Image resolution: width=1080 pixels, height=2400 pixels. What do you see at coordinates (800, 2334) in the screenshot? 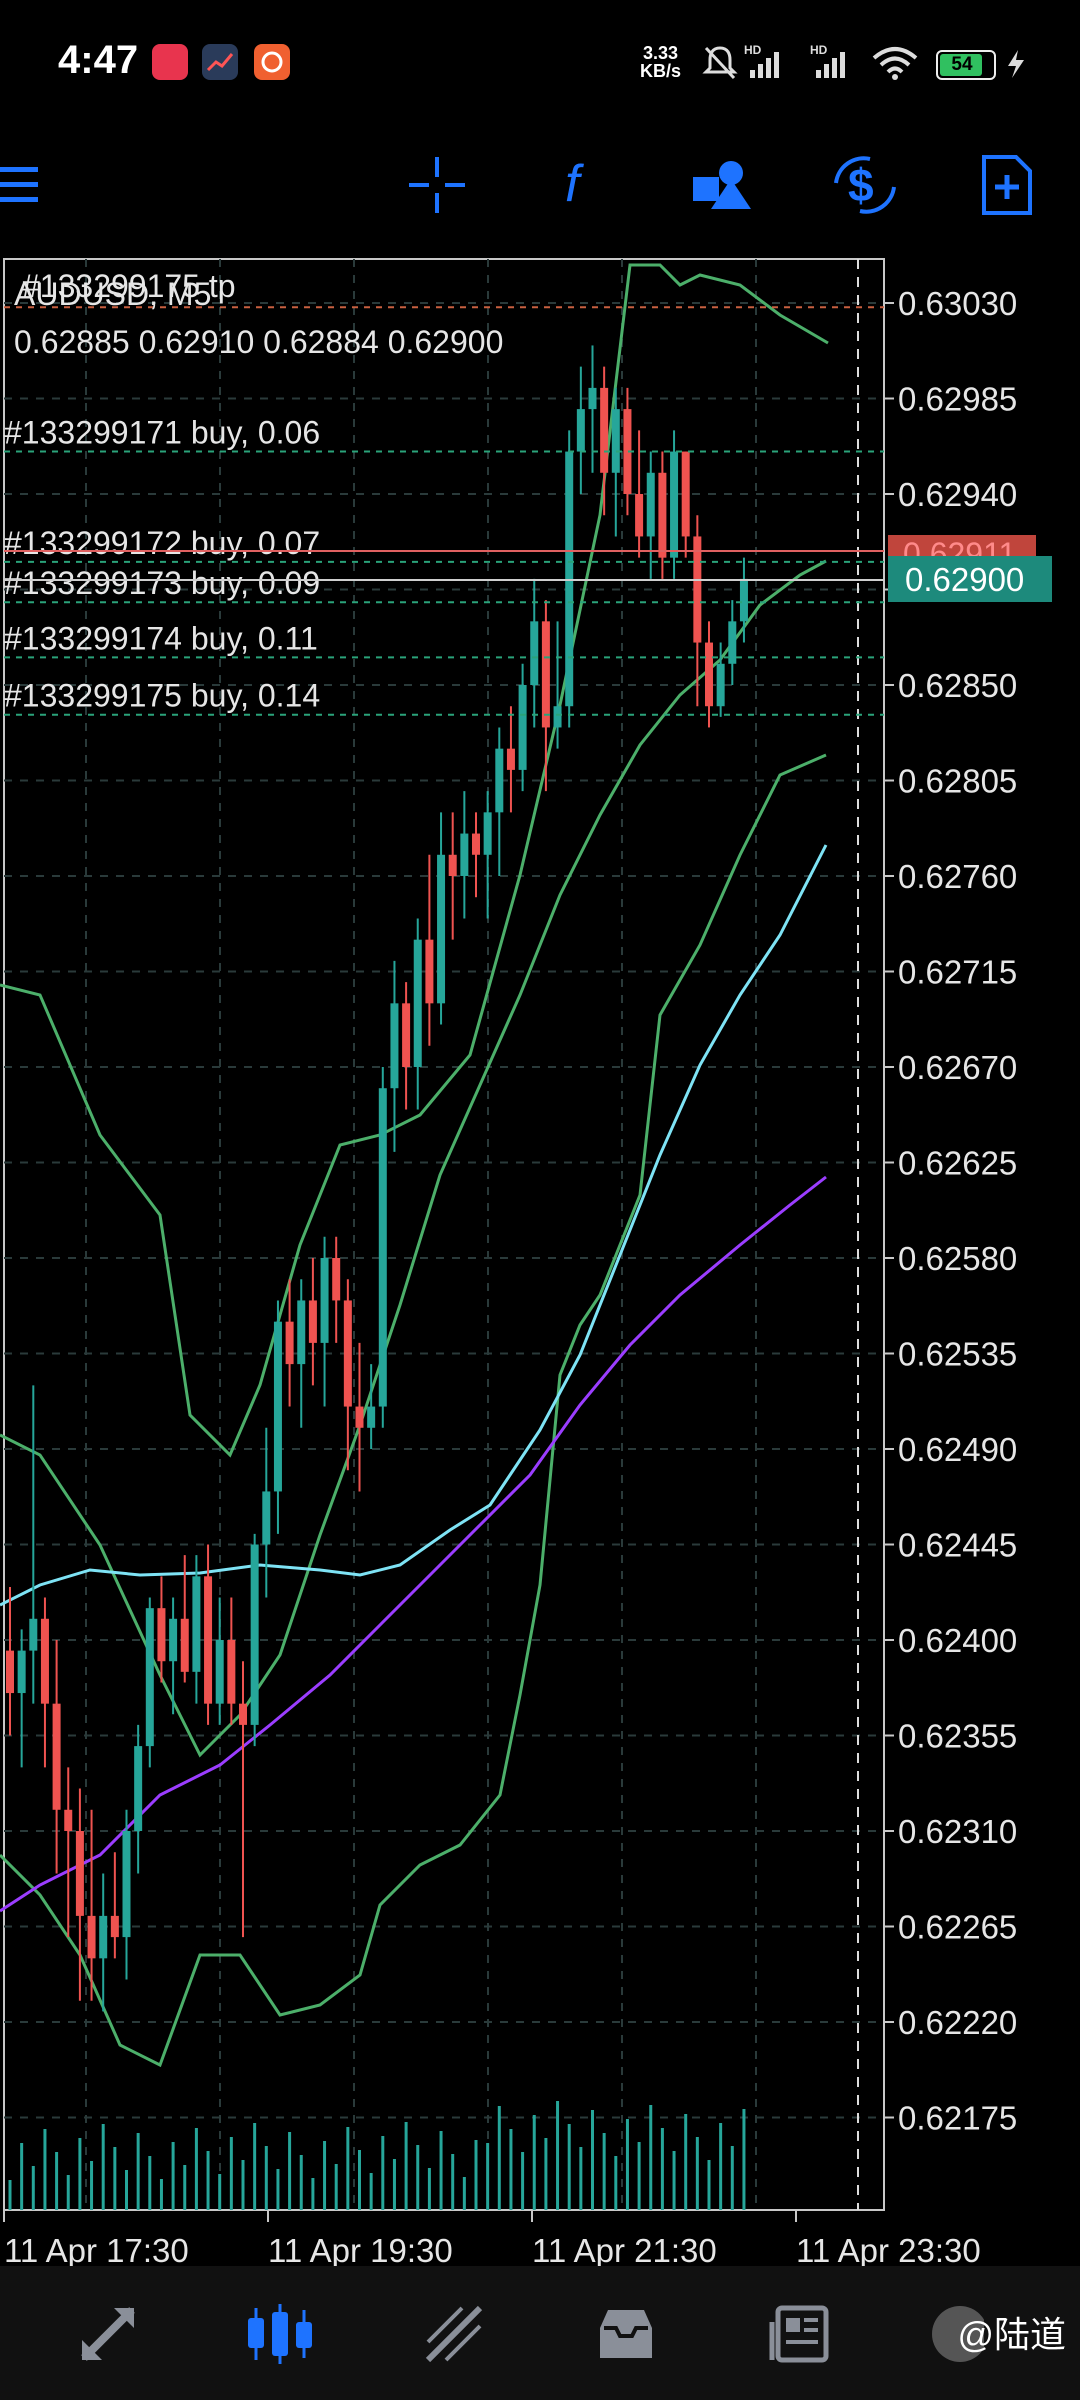
I see `news-icon` at bounding box center [800, 2334].